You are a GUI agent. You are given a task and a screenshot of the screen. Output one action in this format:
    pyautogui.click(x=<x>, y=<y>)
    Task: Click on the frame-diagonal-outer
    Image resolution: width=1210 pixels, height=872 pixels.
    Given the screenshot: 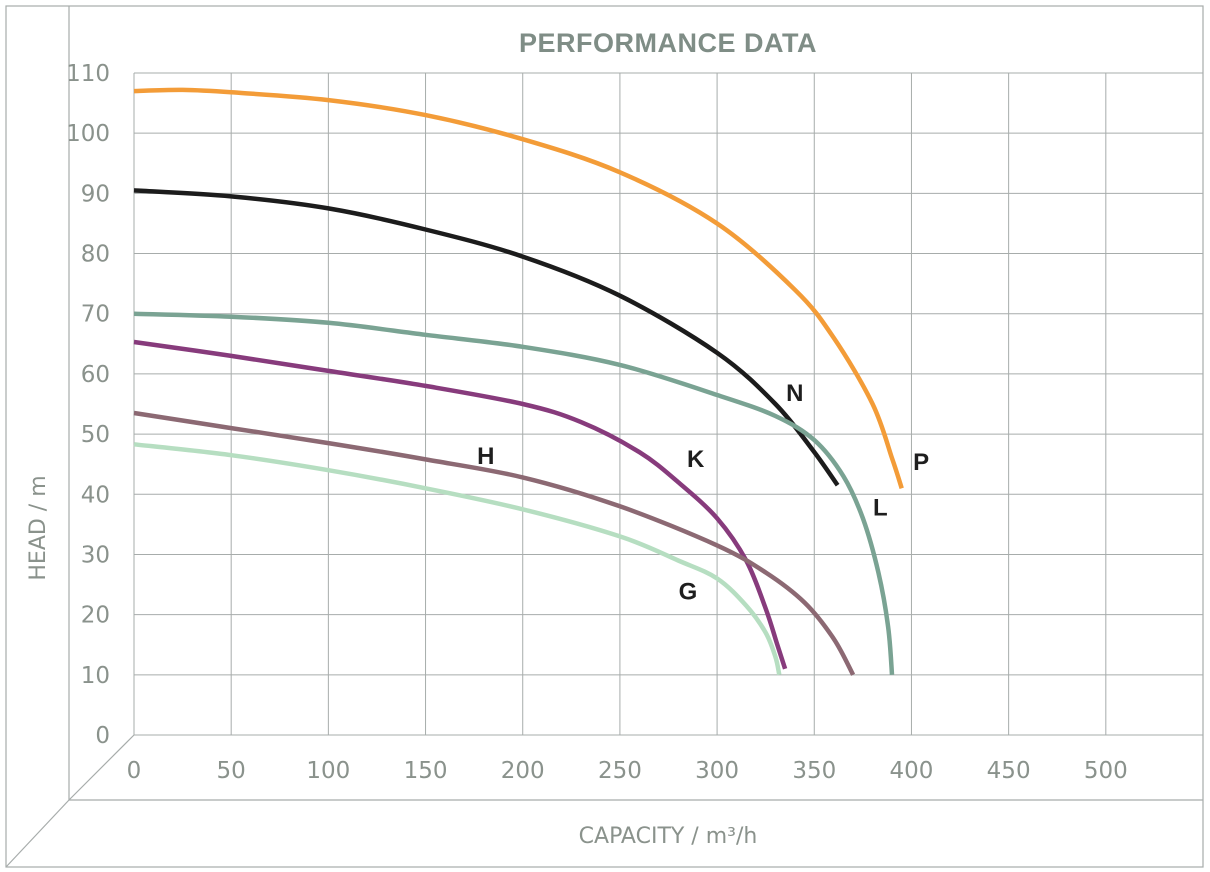 What is the action you would take?
    pyautogui.click(x=37, y=833)
    